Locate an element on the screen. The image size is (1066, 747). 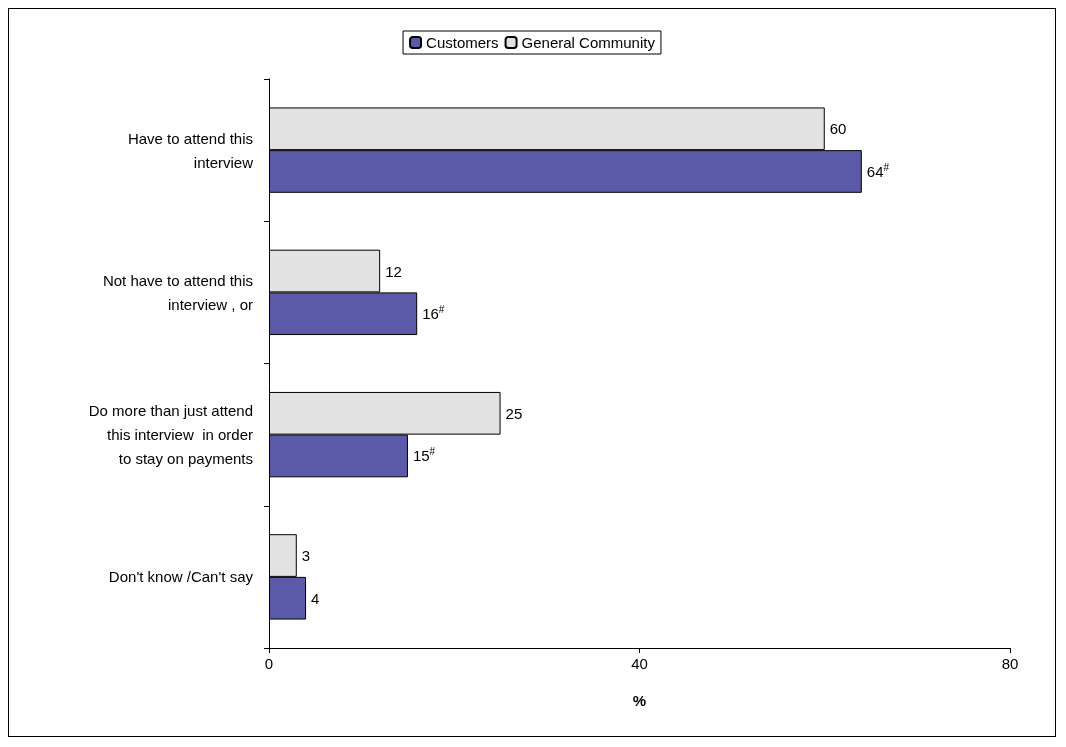
data-label: 25 is located at coordinates (514, 413).